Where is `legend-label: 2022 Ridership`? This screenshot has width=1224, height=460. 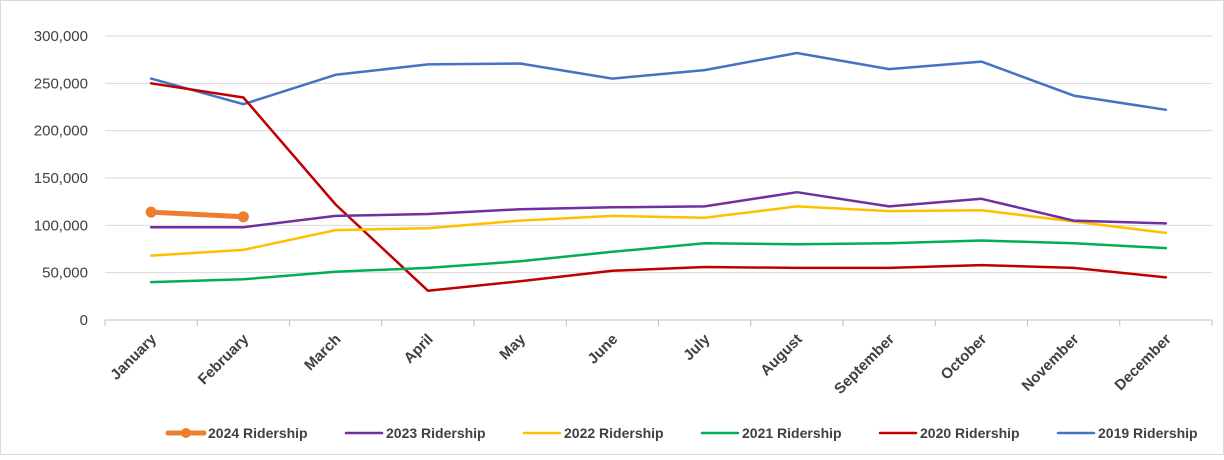 legend-label: 2022 Ridership is located at coordinates (614, 433).